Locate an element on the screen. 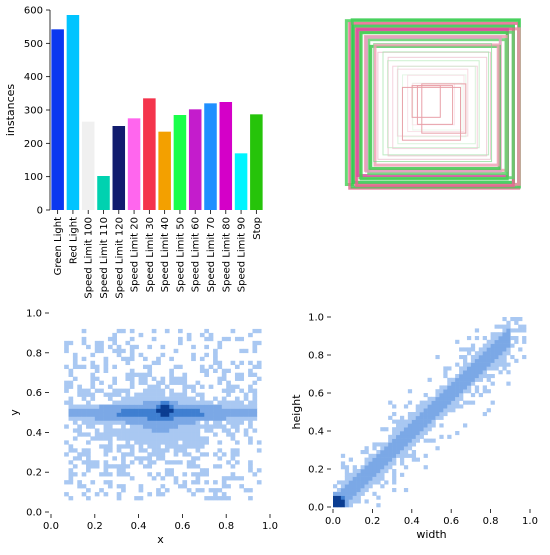  label-box is located at coordinates (433, 104).